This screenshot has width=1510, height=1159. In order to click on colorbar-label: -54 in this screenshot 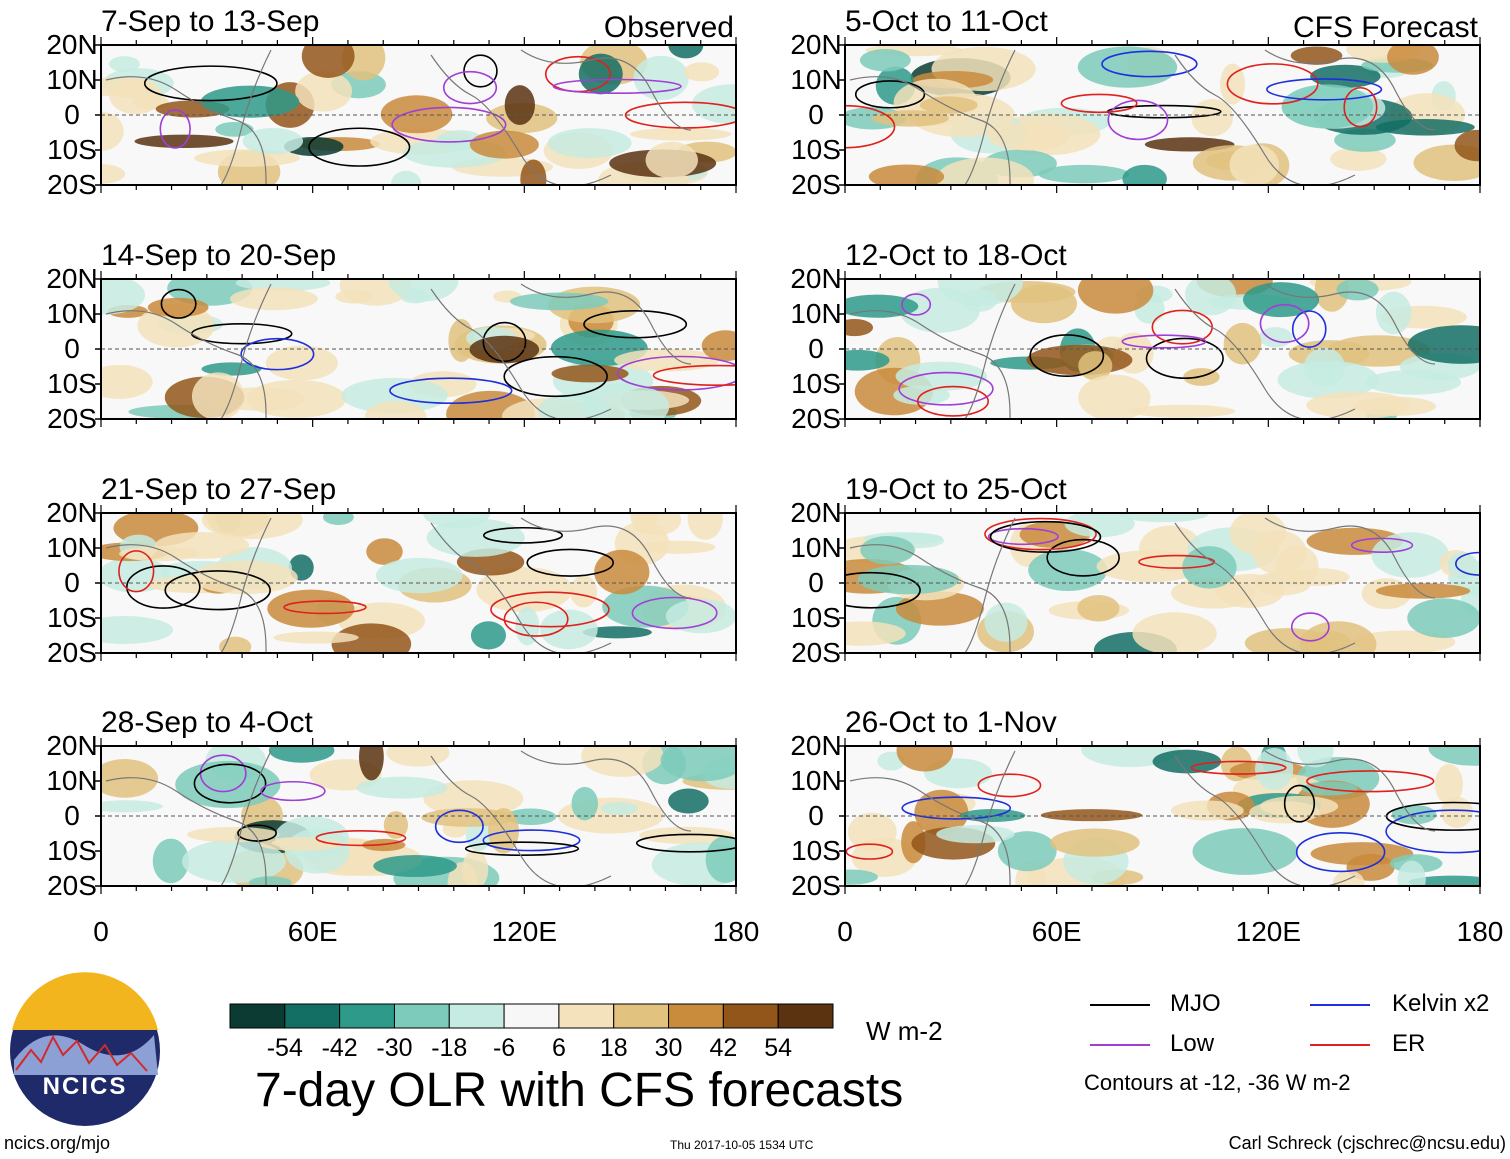, I will do `click(285, 1048)`.